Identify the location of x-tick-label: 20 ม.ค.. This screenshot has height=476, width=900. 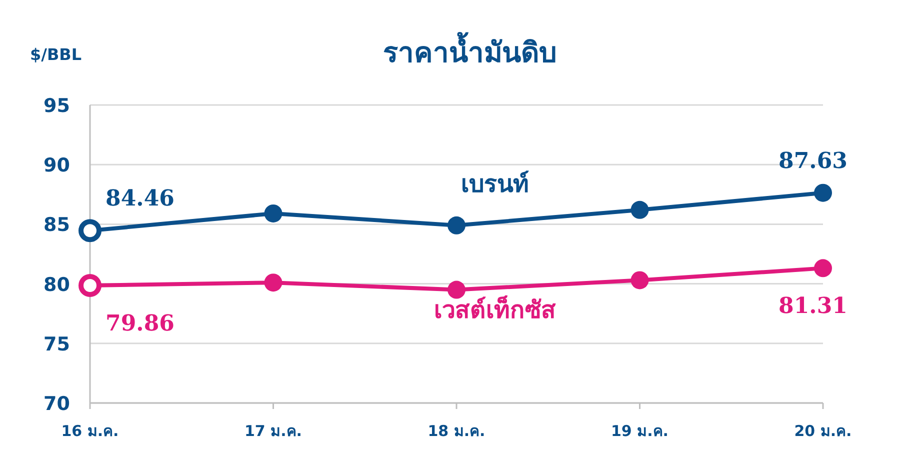
(823, 431).